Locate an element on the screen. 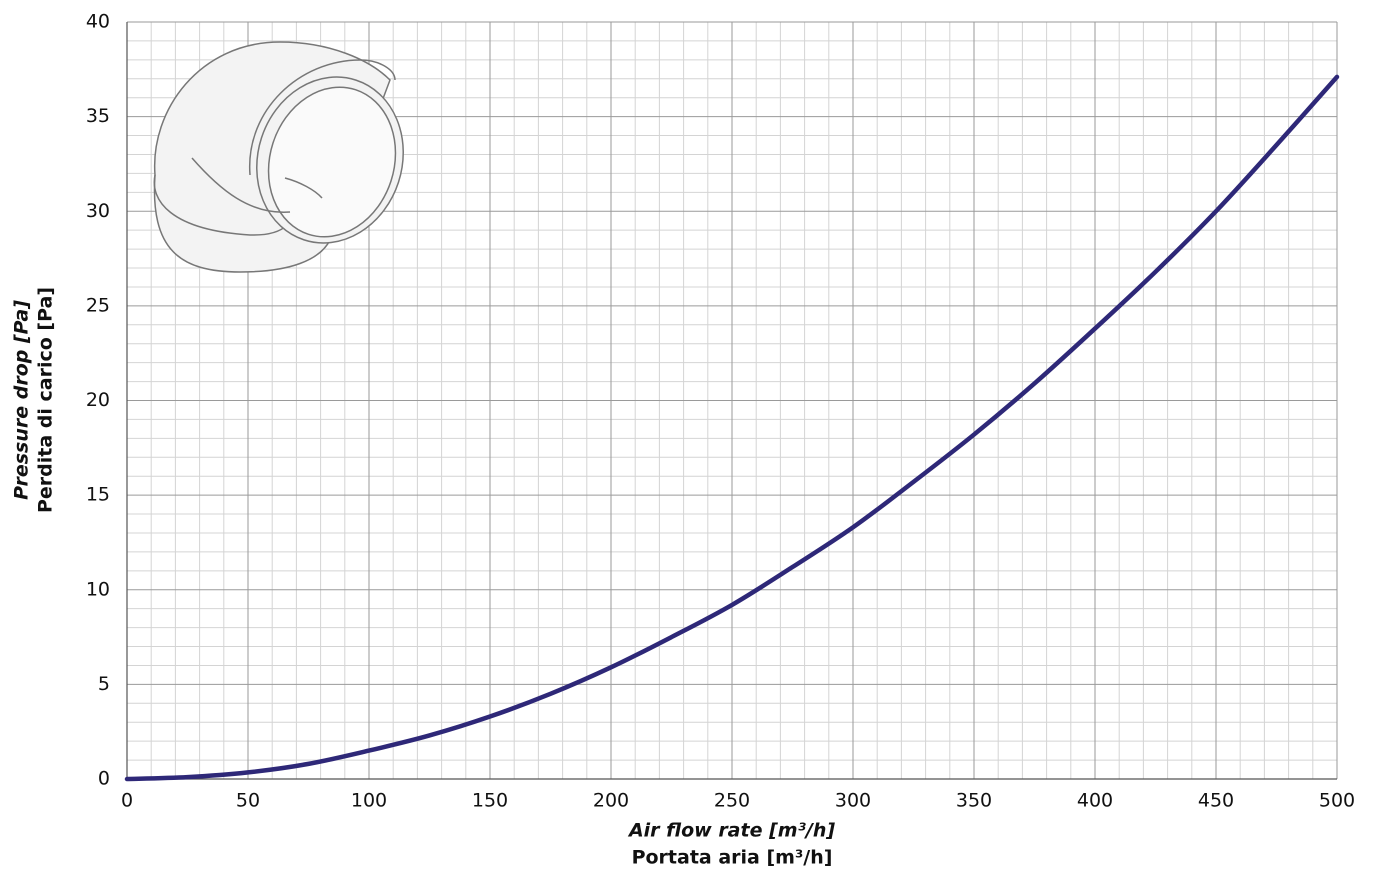 Image resolution: width=1376 pixels, height=874 pixels. x-axis-label: Air flow rate [m³/h] is located at coordinates (731, 831).